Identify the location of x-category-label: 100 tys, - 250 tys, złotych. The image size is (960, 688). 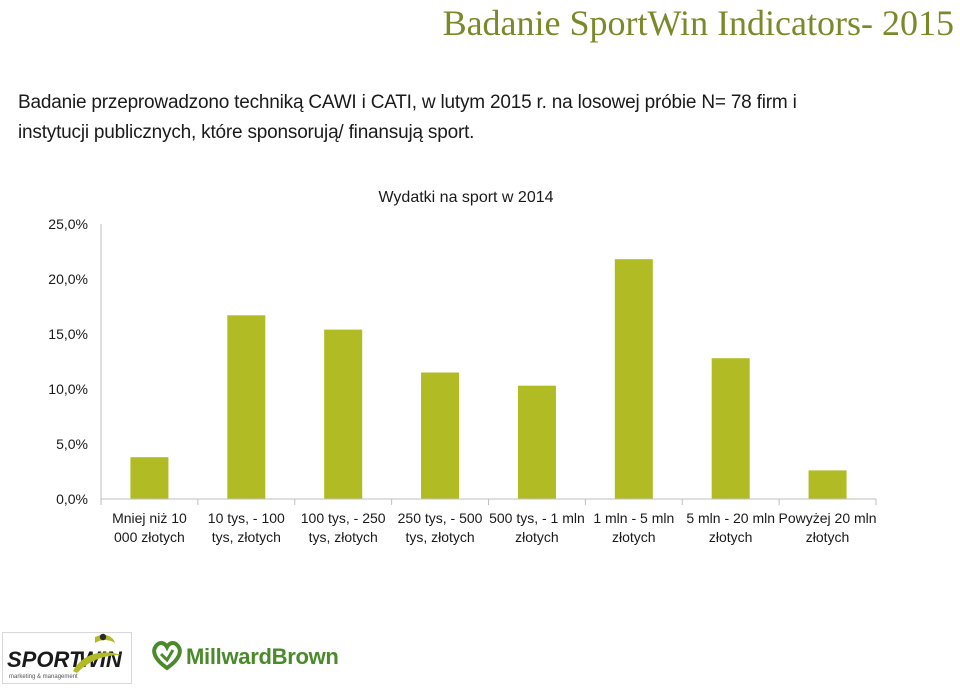
(343, 527).